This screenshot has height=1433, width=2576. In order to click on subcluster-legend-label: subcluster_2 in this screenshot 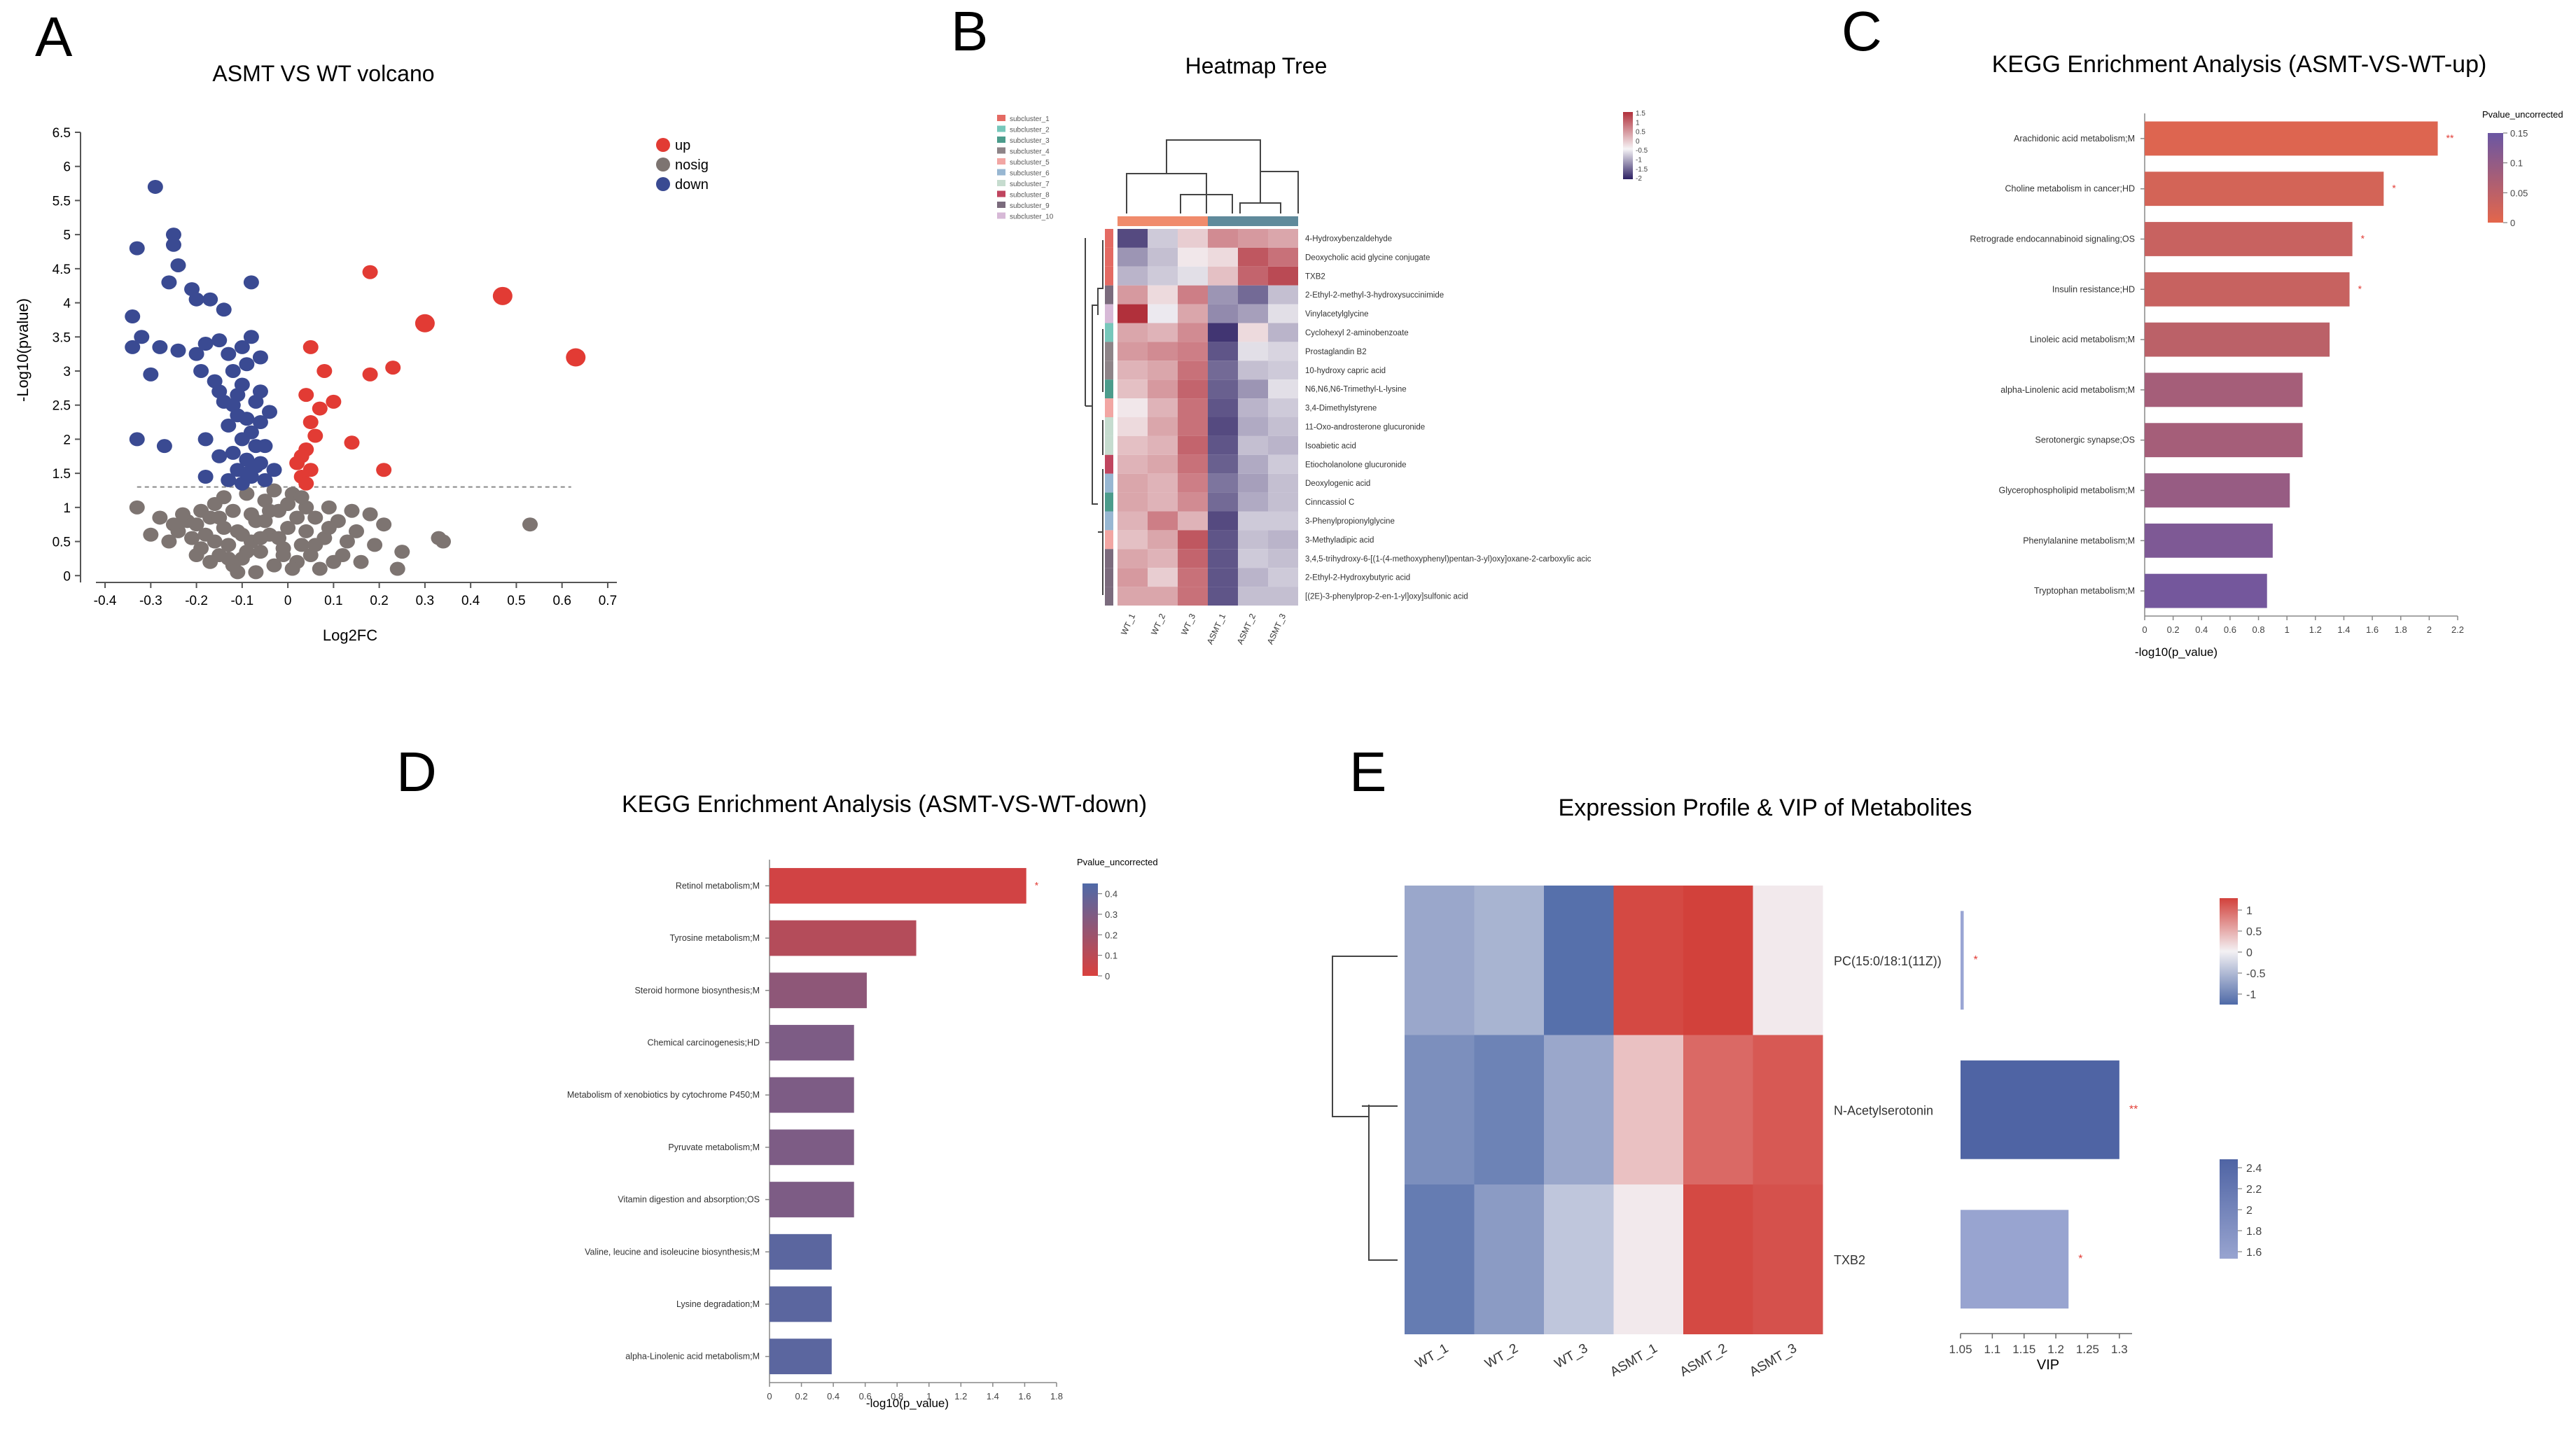, I will do `click(1030, 130)`.